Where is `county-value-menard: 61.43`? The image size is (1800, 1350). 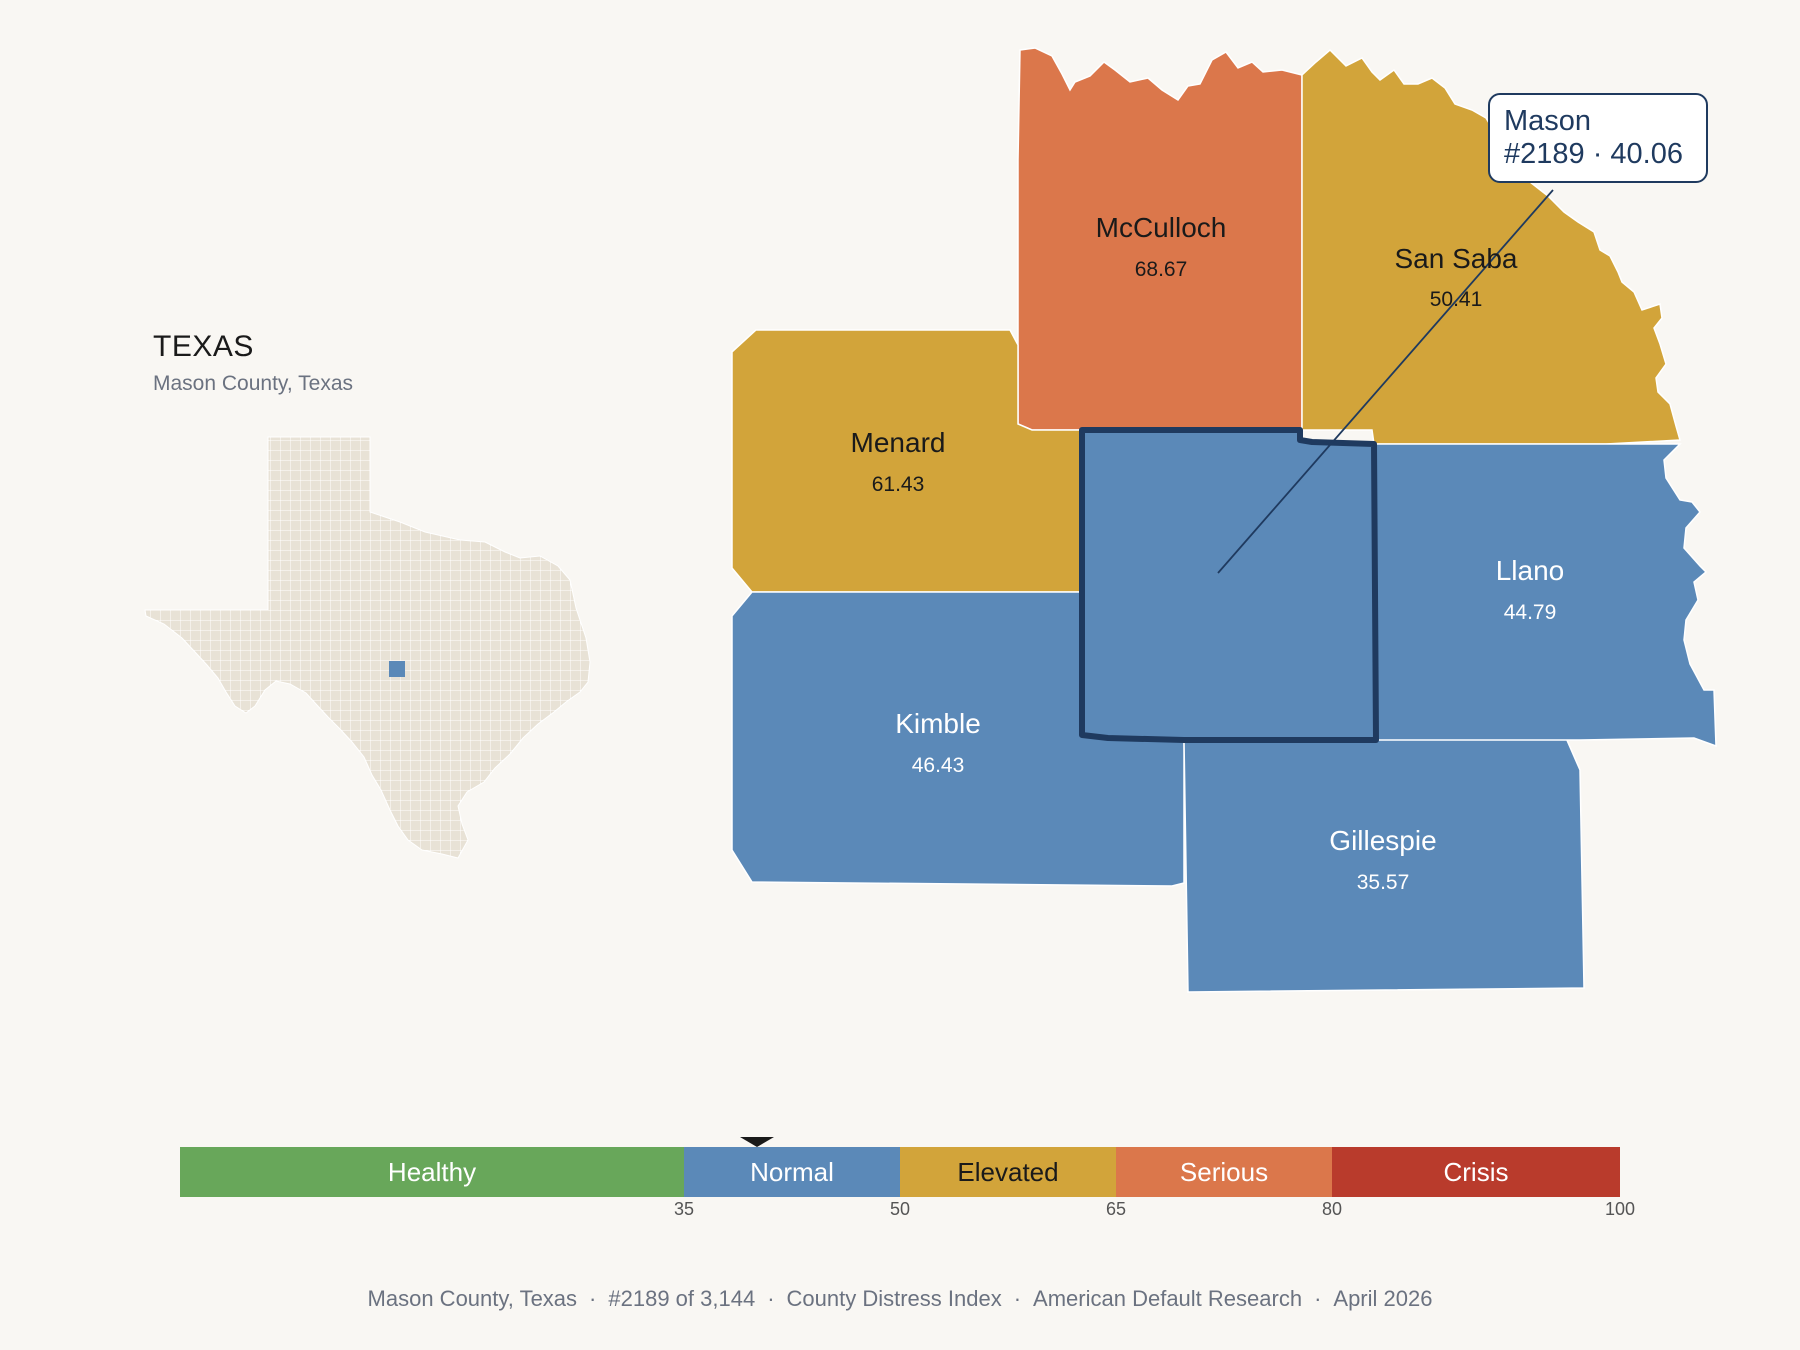 county-value-menard: 61.43 is located at coordinates (898, 484).